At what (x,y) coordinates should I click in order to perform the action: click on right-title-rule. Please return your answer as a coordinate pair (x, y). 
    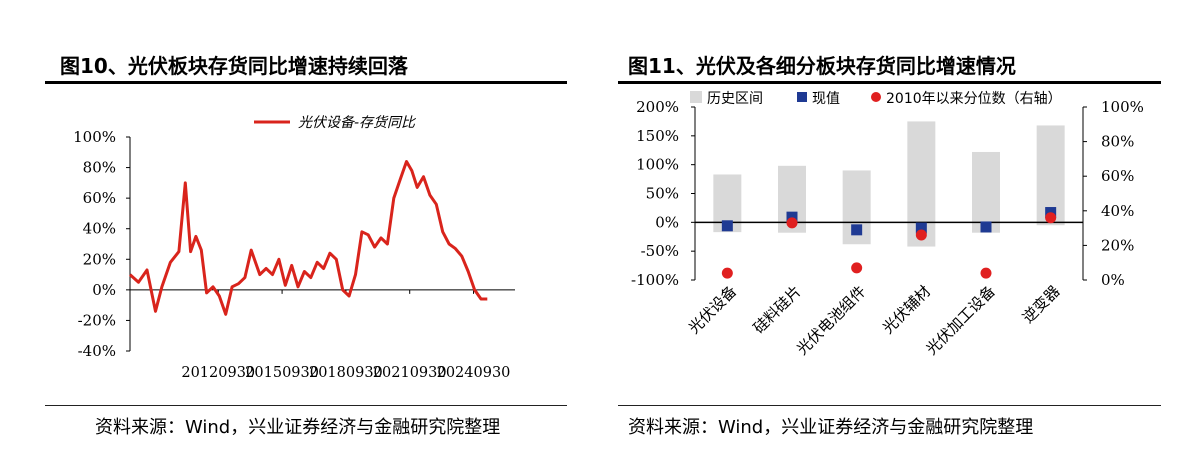
    Looking at the image, I should click on (889, 82).